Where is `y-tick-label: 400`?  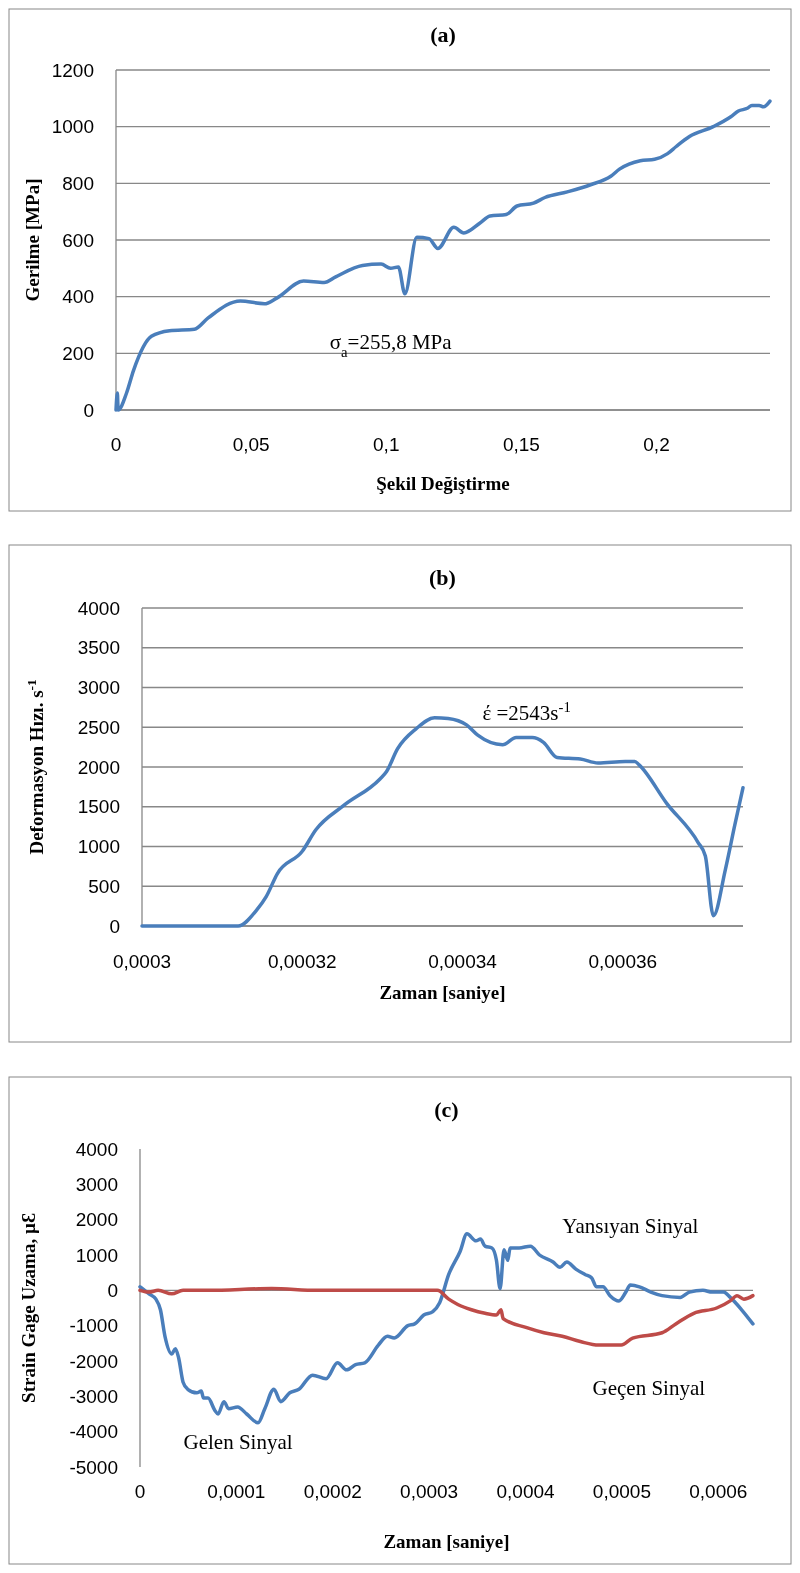 y-tick-label: 400 is located at coordinates (78, 297).